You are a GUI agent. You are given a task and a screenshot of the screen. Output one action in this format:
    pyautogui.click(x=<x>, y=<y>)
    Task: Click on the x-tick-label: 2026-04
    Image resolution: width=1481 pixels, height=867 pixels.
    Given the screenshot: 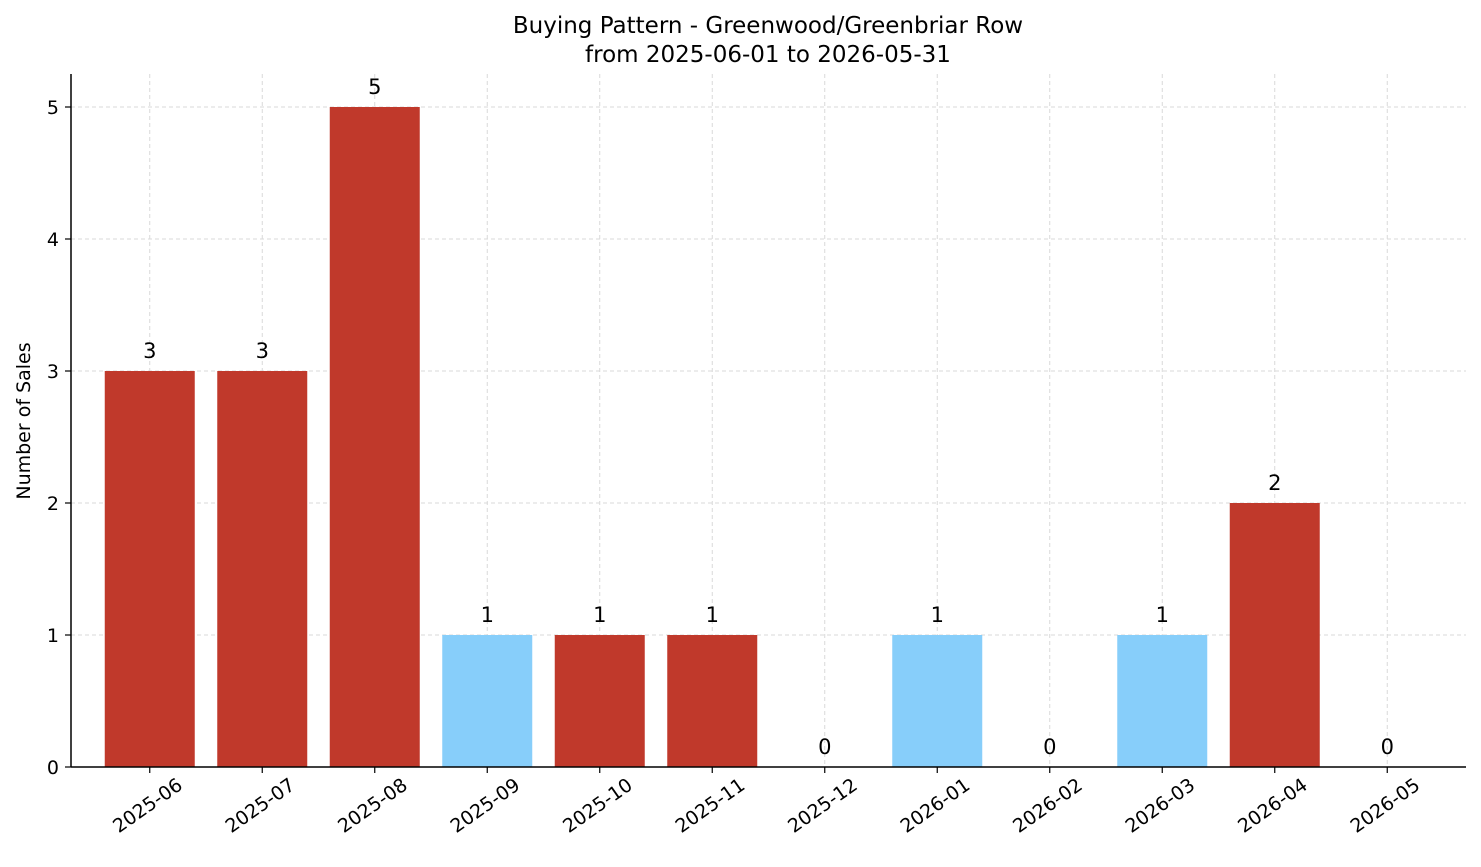 What is the action you would take?
    pyautogui.click(x=1273, y=806)
    